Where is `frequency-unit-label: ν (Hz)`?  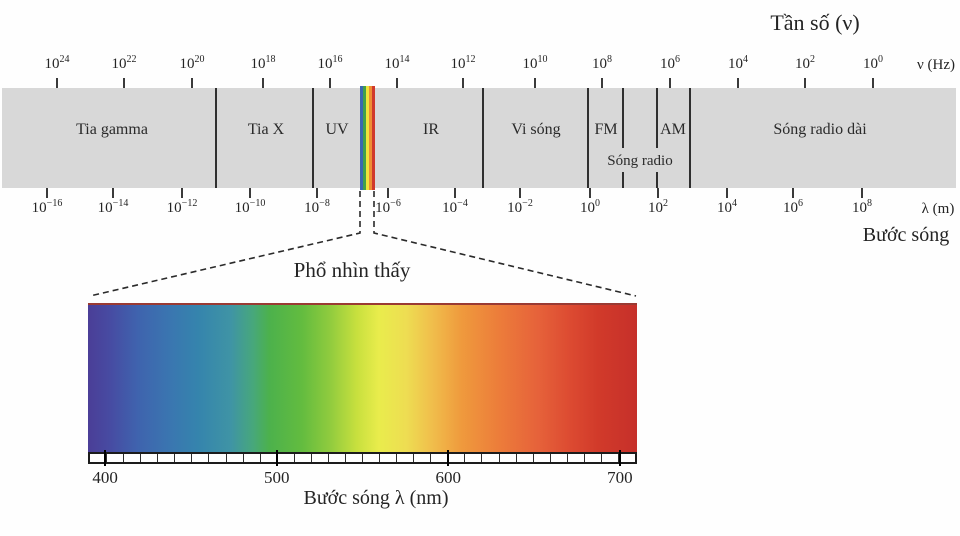
frequency-unit-label: ν (Hz) is located at coordinates (936, 65).